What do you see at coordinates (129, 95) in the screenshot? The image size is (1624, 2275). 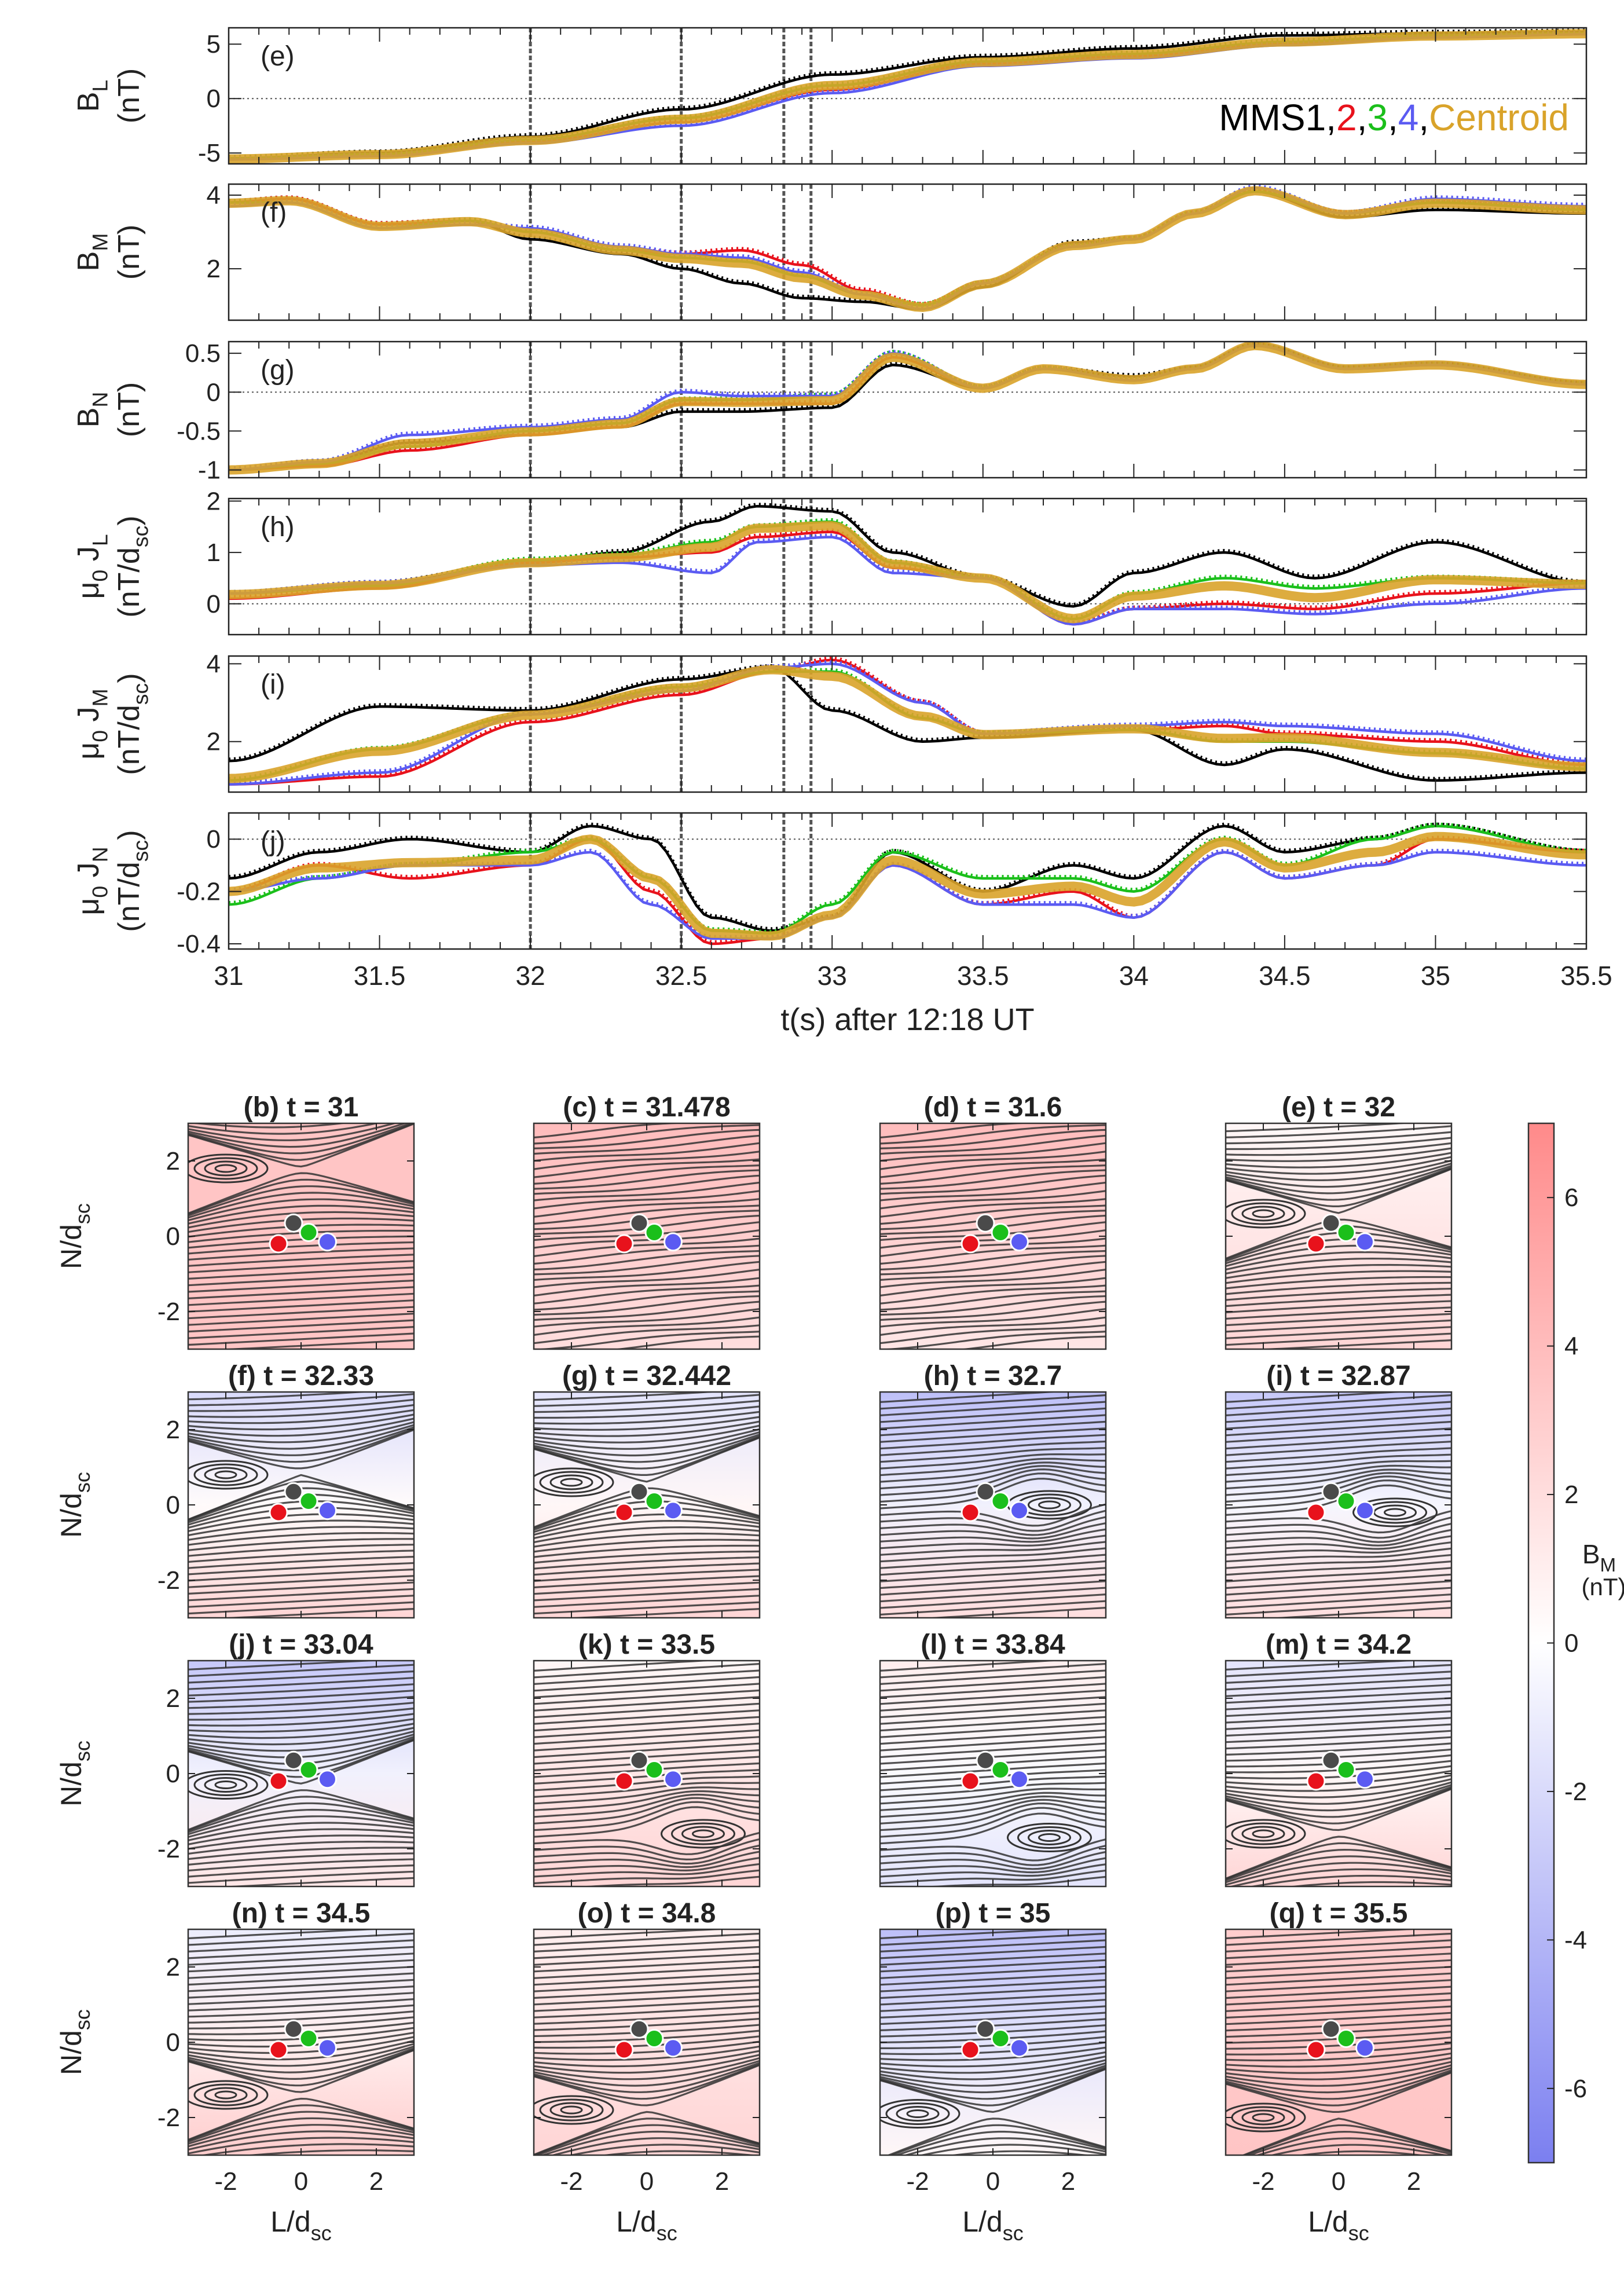 I see `y-axis-unit-label: (nT)` at bounding box center [129, 95].